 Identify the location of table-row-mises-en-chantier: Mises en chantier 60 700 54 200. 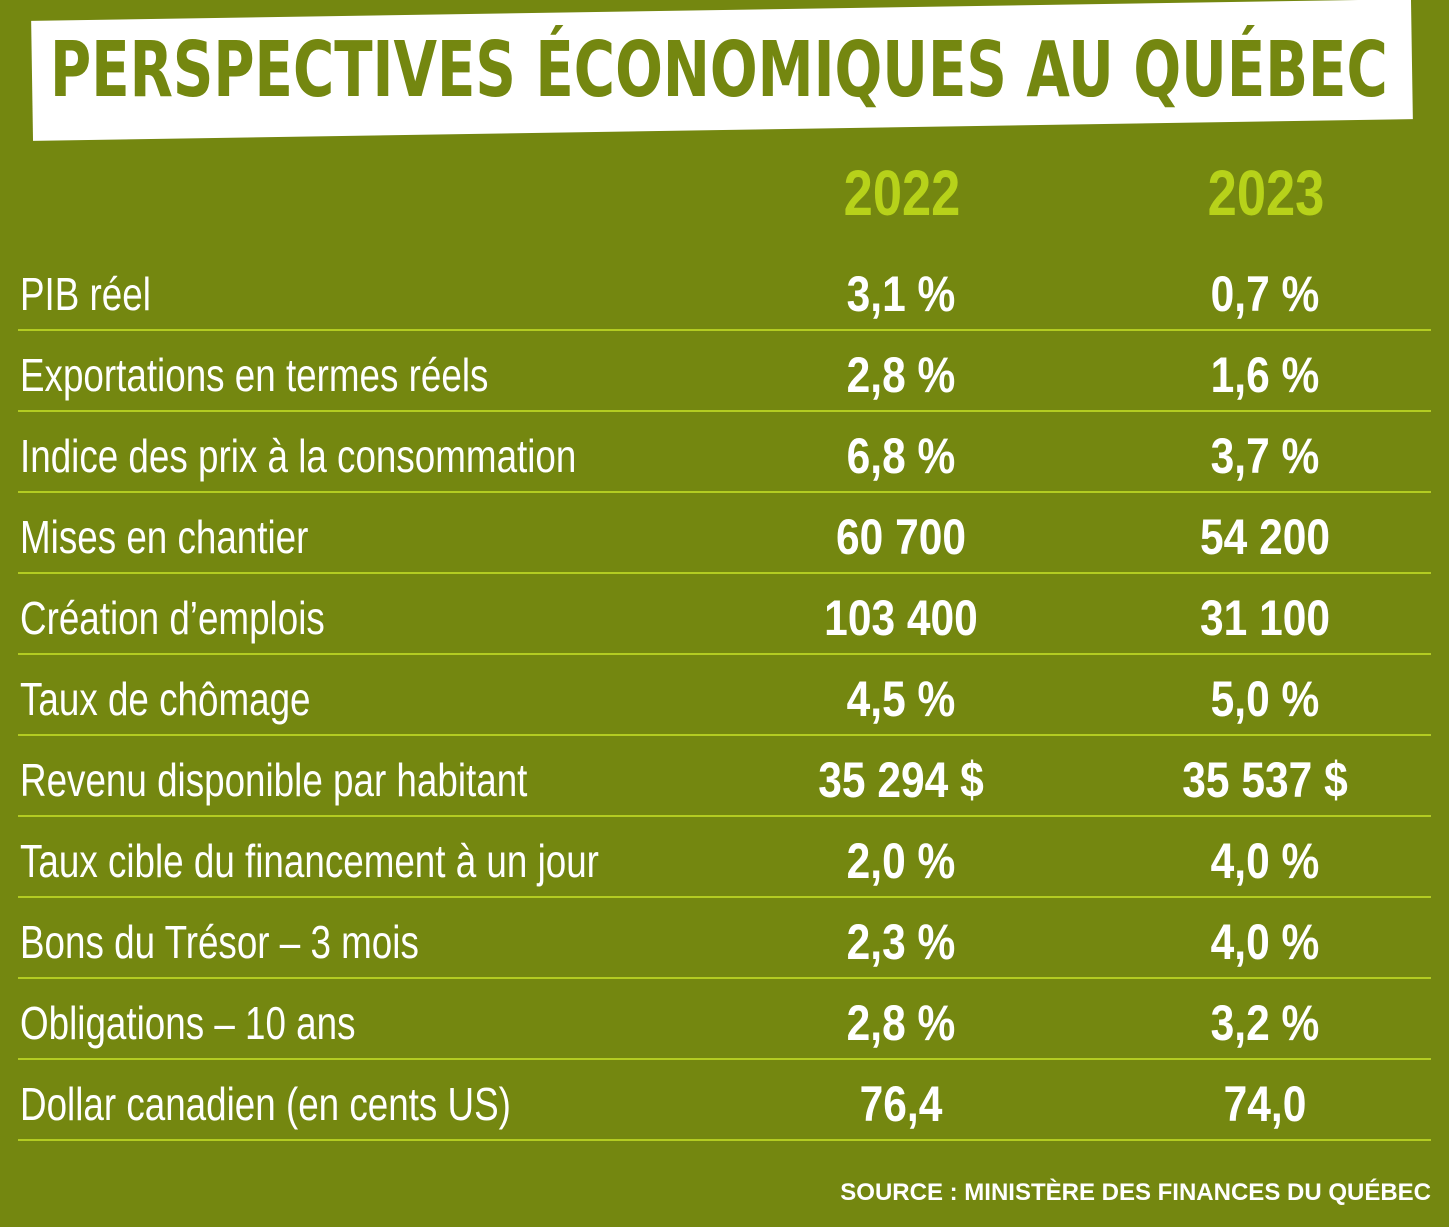
(724, 535).